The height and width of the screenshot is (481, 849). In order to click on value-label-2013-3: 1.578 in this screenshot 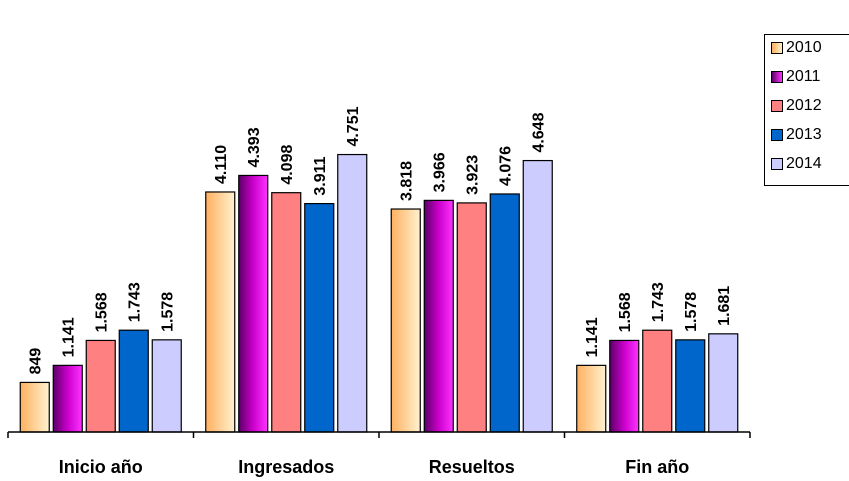, I will do `click(691, 312)`.